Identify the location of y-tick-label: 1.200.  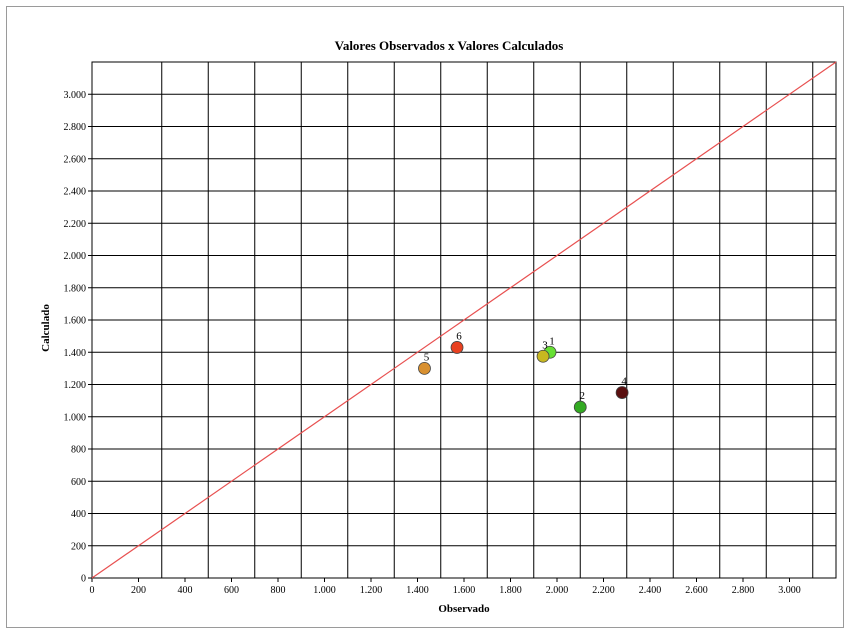
(75, 385).